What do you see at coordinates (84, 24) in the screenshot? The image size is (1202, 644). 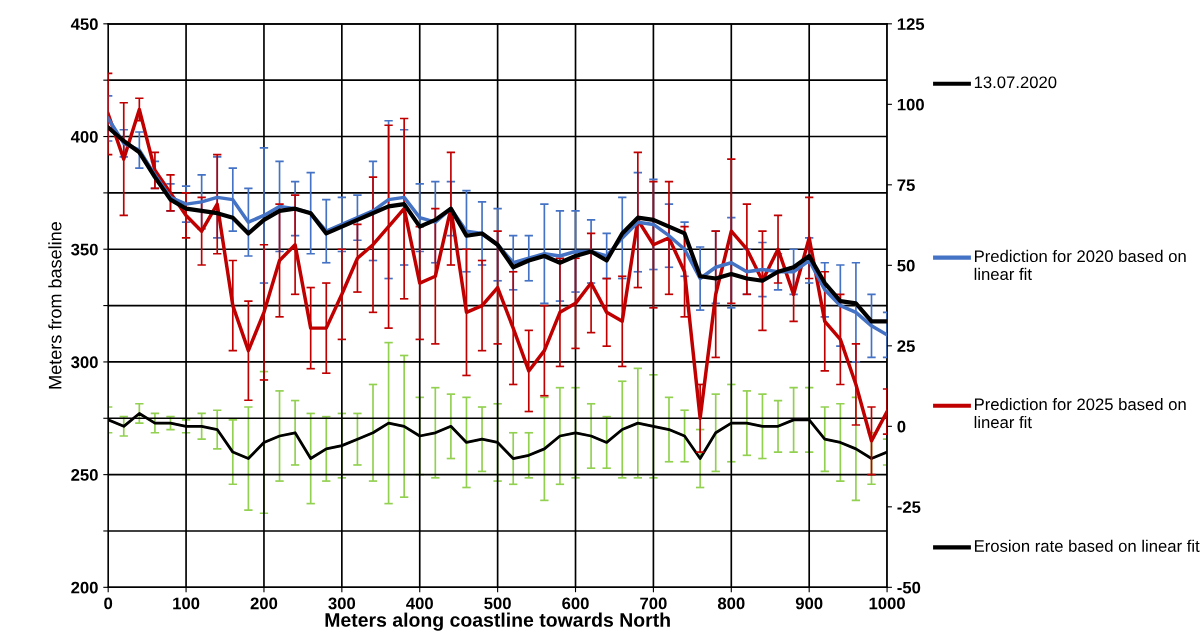 I see `y-tick-label: 450` at bounding box center [84, 24].